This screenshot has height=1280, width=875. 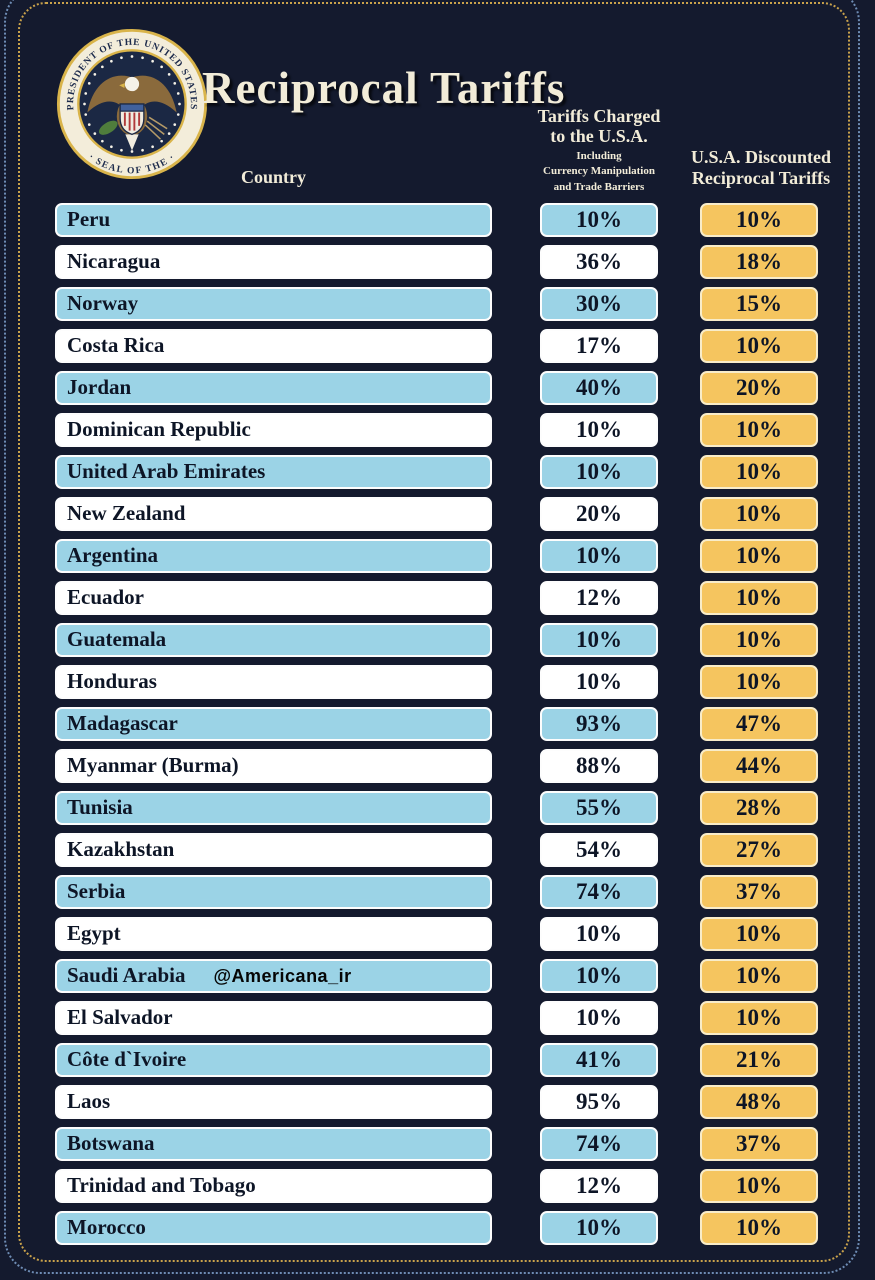 I want to click on table-row: Tunisia 55% 28%, so click(x=437, y=808).